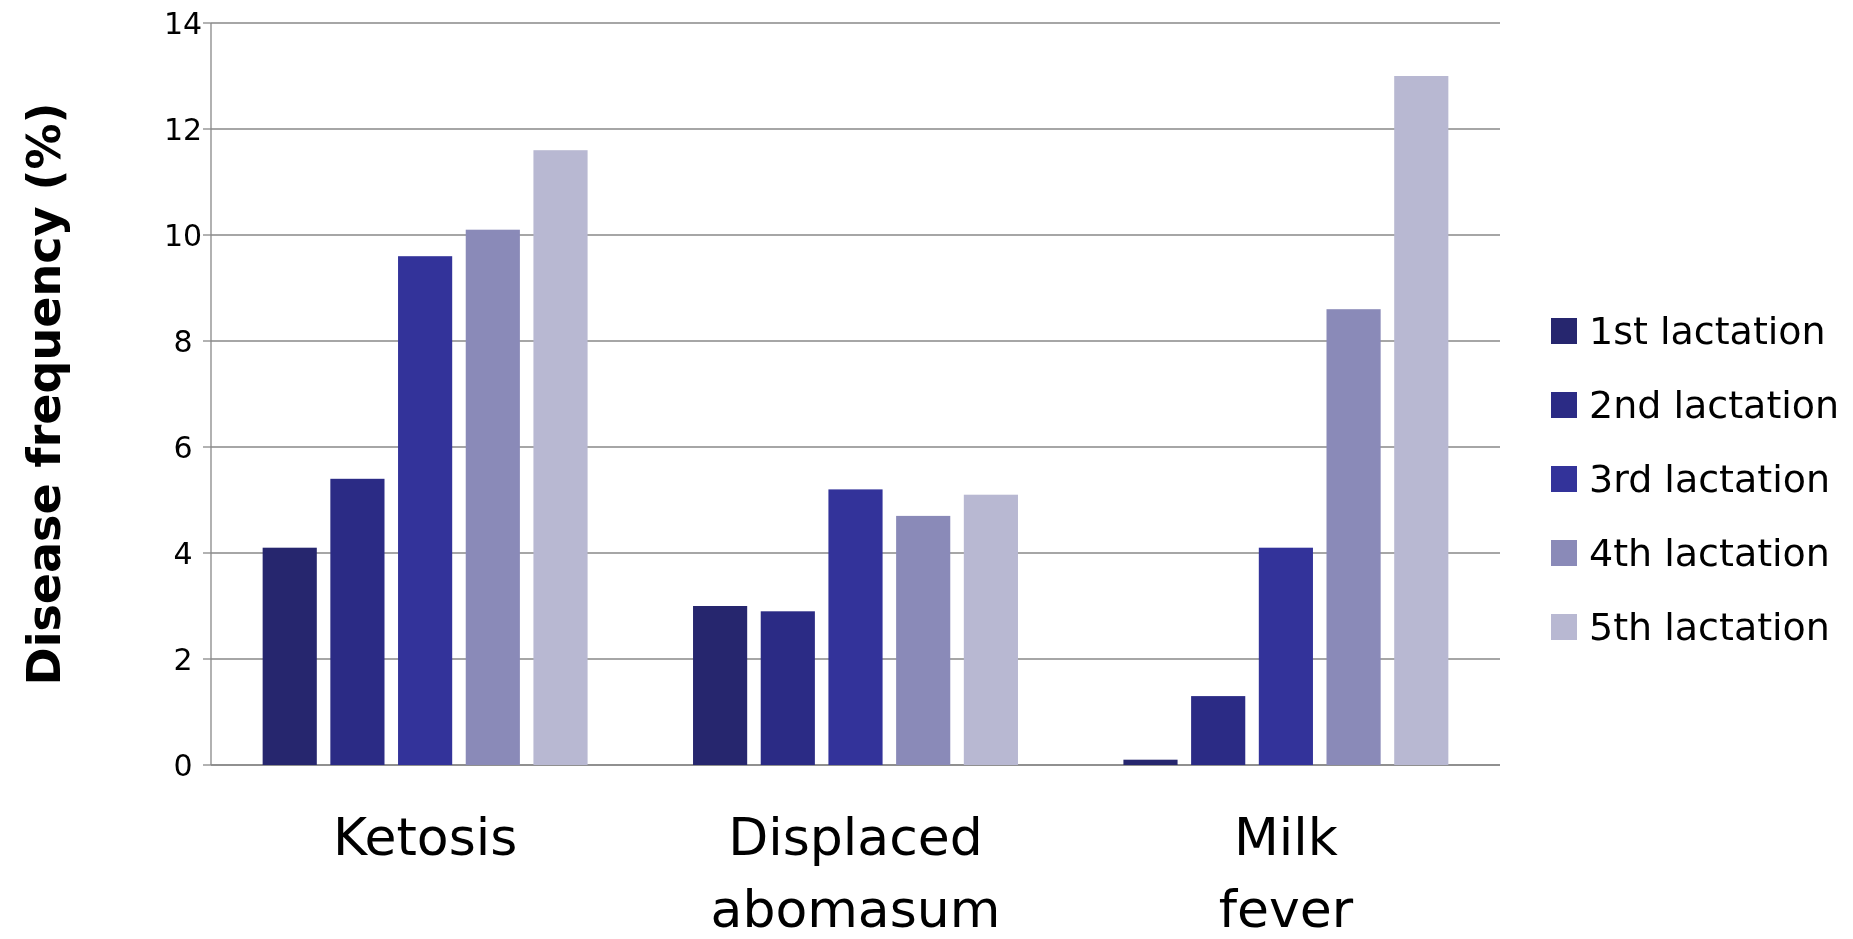  I want to click on y-tick-label: 12, so click(183, 129).